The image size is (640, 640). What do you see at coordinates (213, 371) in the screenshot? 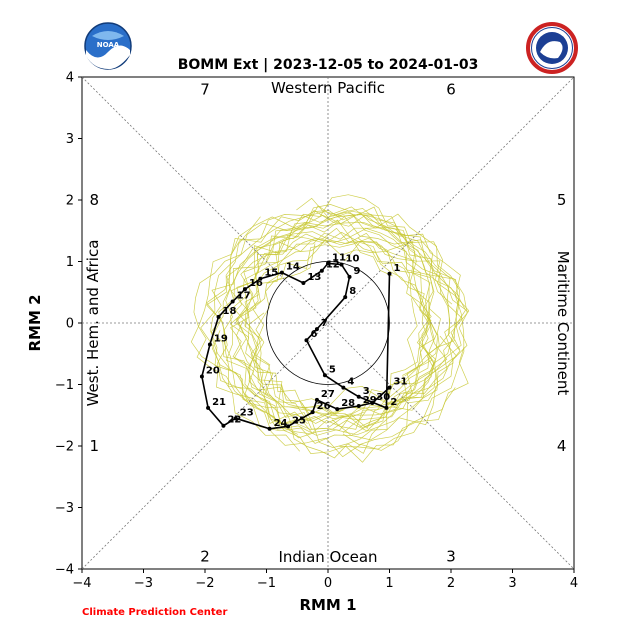
I see `observed-day-label: 20` at bounding box center [213, 371].